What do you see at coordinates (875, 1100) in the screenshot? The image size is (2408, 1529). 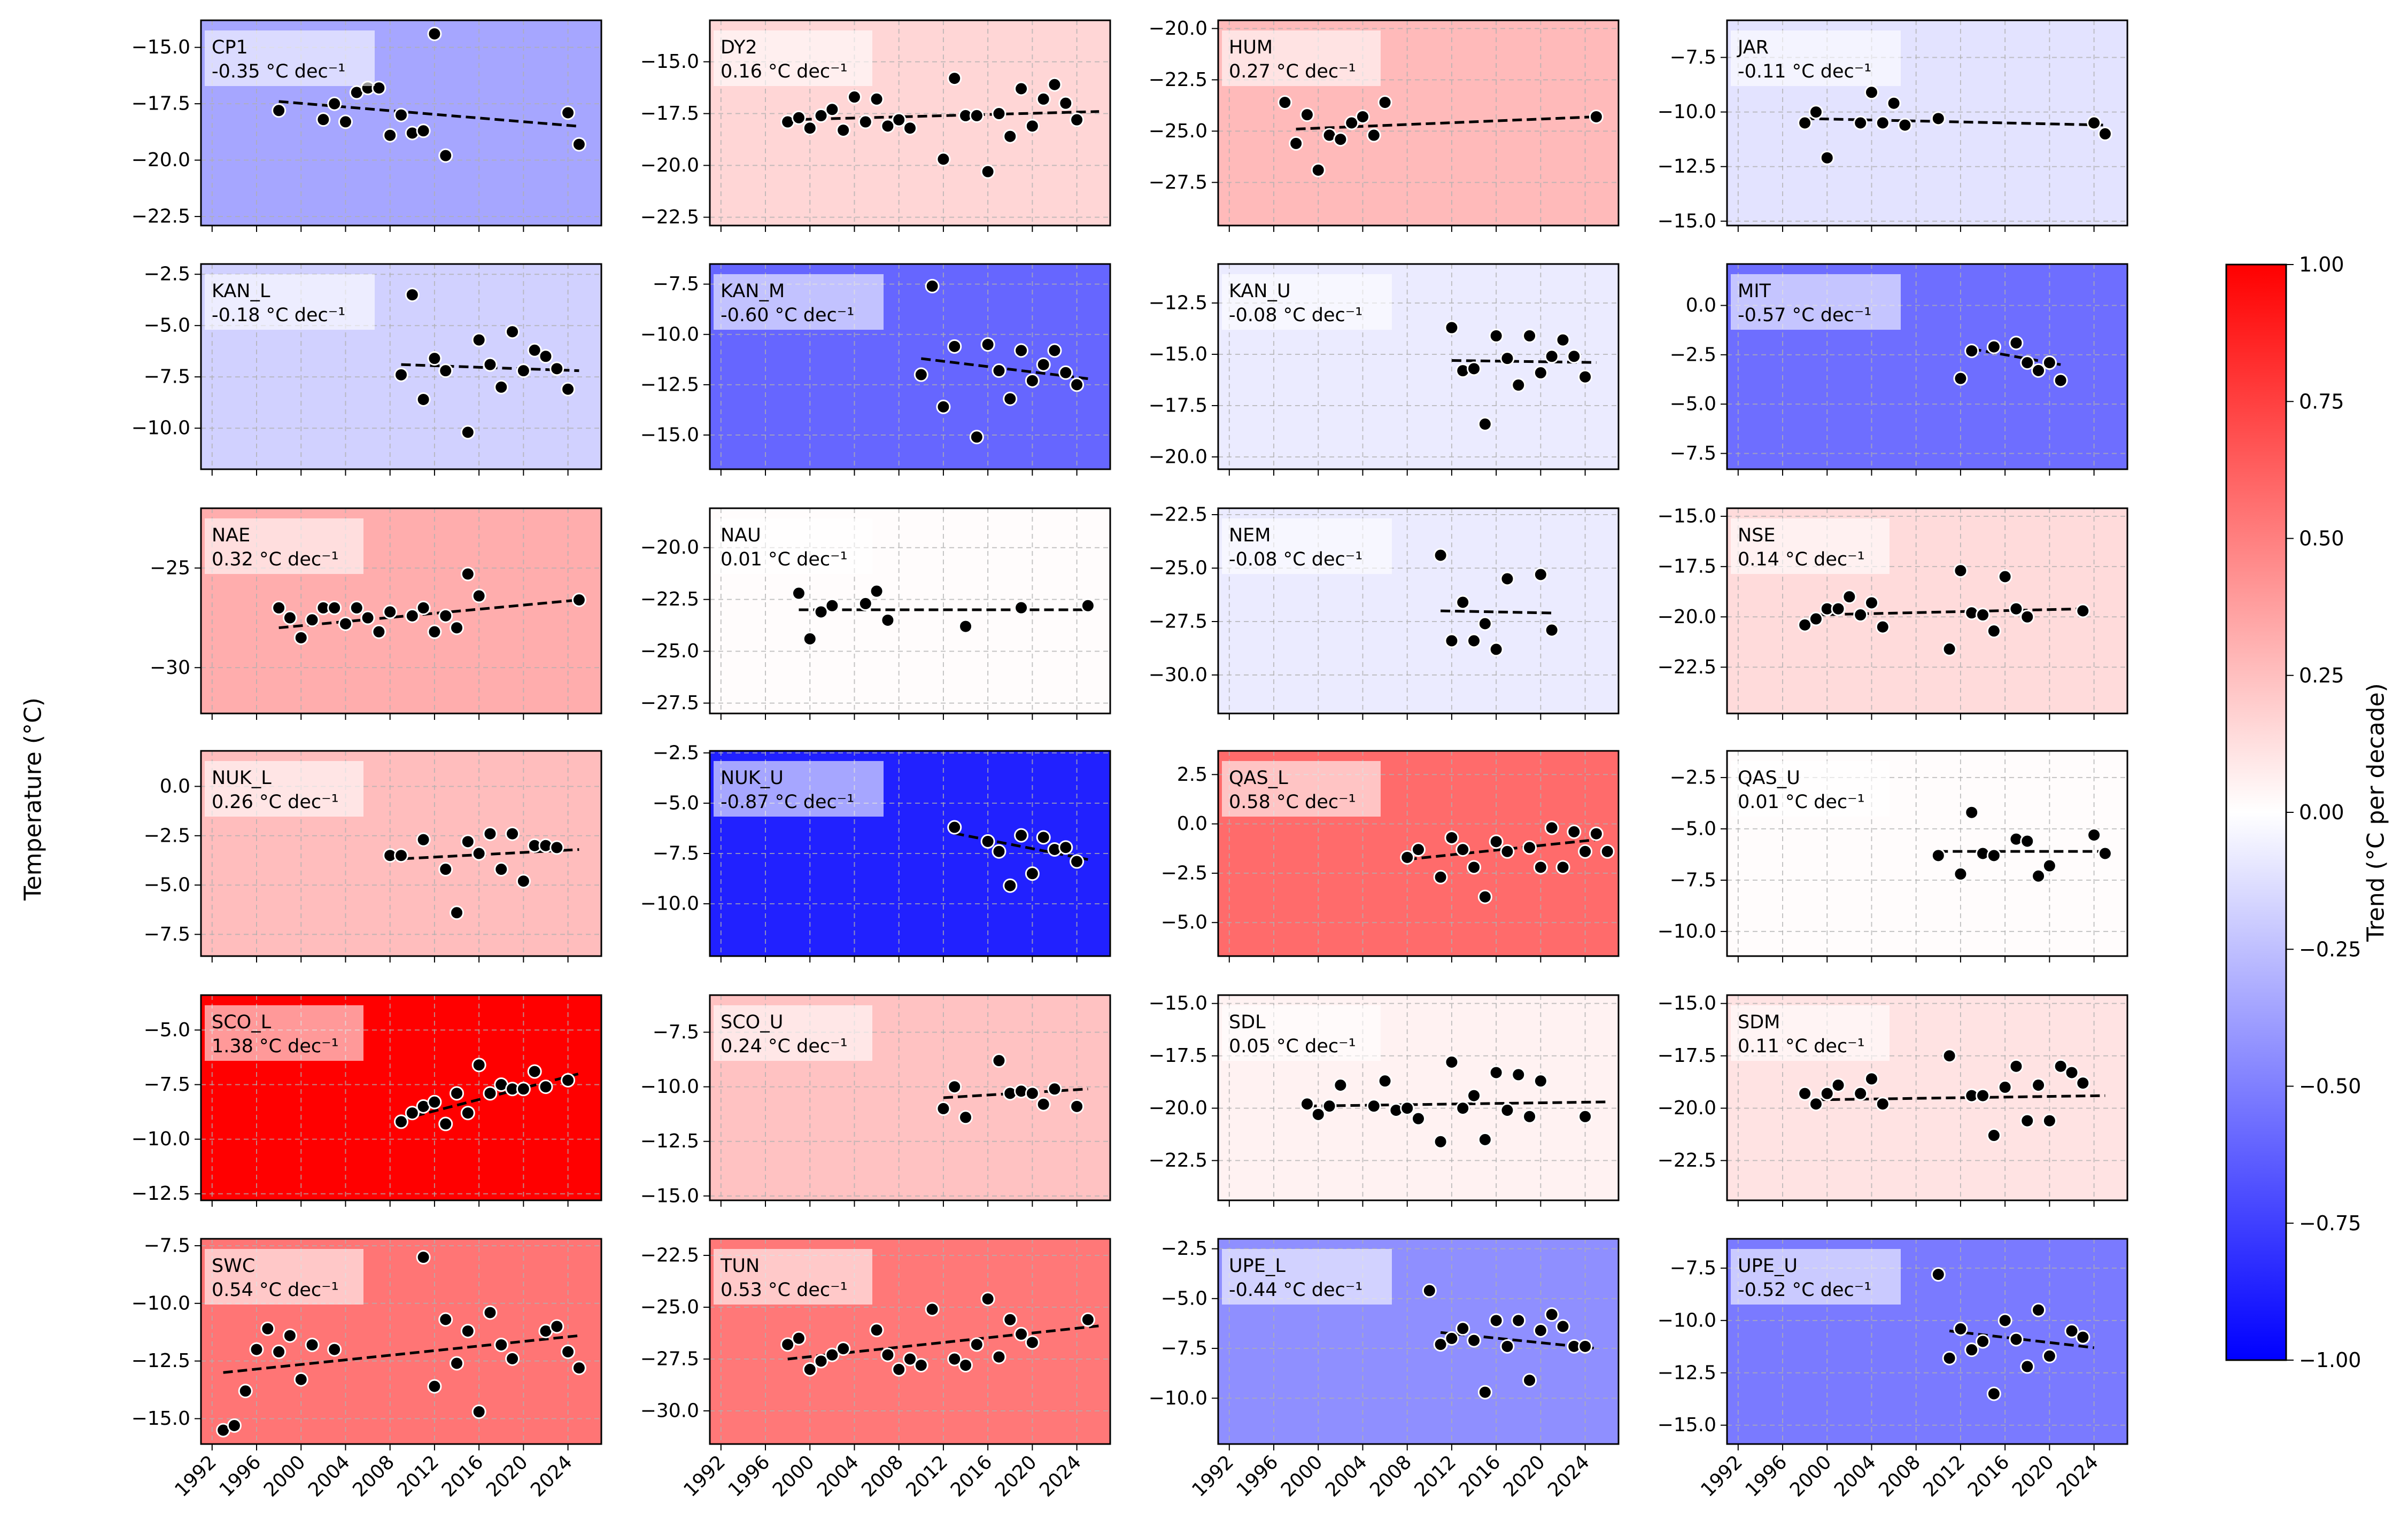 I see `panel-sco-u: −7.5 −10.0 −12.5 −15.0 SCO_U 0.24 °C dec⁻¹` at bounding box center [875, 1100].